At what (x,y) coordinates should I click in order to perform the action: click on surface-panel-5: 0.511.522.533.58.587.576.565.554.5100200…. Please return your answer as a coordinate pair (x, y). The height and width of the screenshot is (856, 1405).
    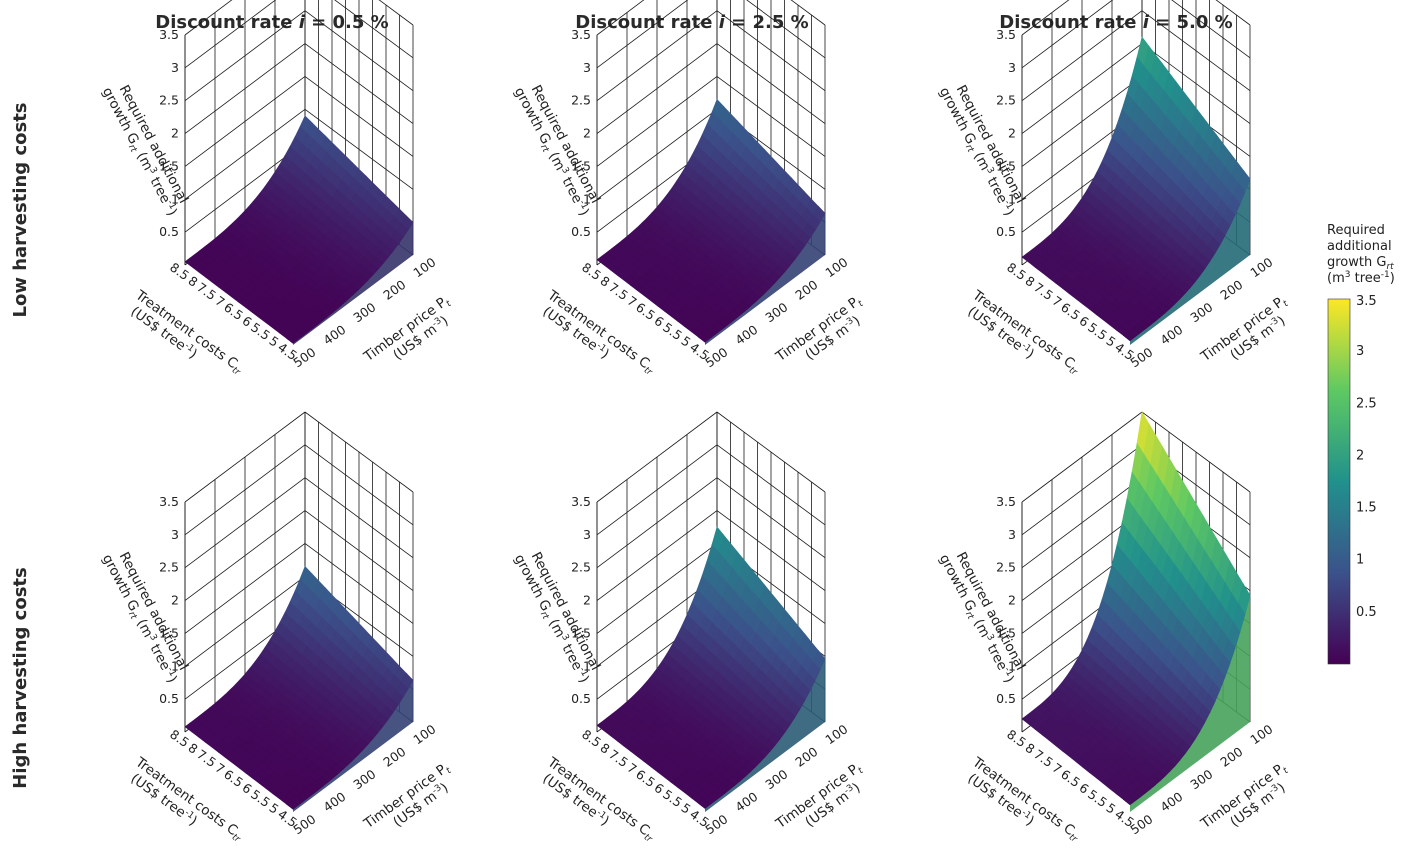
    Looking at the image, I should click on (688, 628).